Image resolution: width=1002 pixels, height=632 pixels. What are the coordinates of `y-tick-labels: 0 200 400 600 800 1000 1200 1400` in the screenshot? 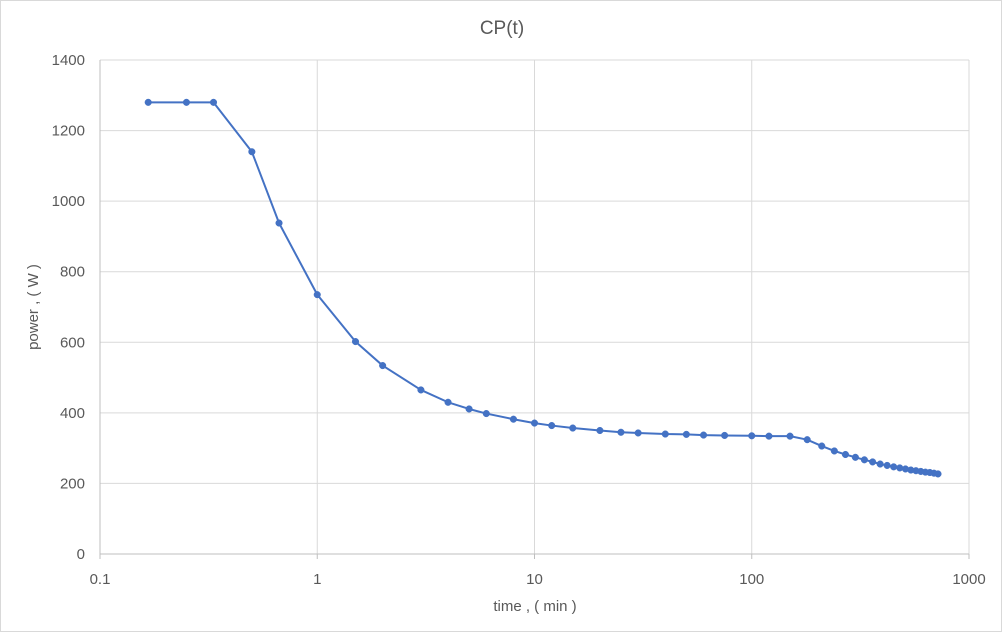 It's located at (68, 307).